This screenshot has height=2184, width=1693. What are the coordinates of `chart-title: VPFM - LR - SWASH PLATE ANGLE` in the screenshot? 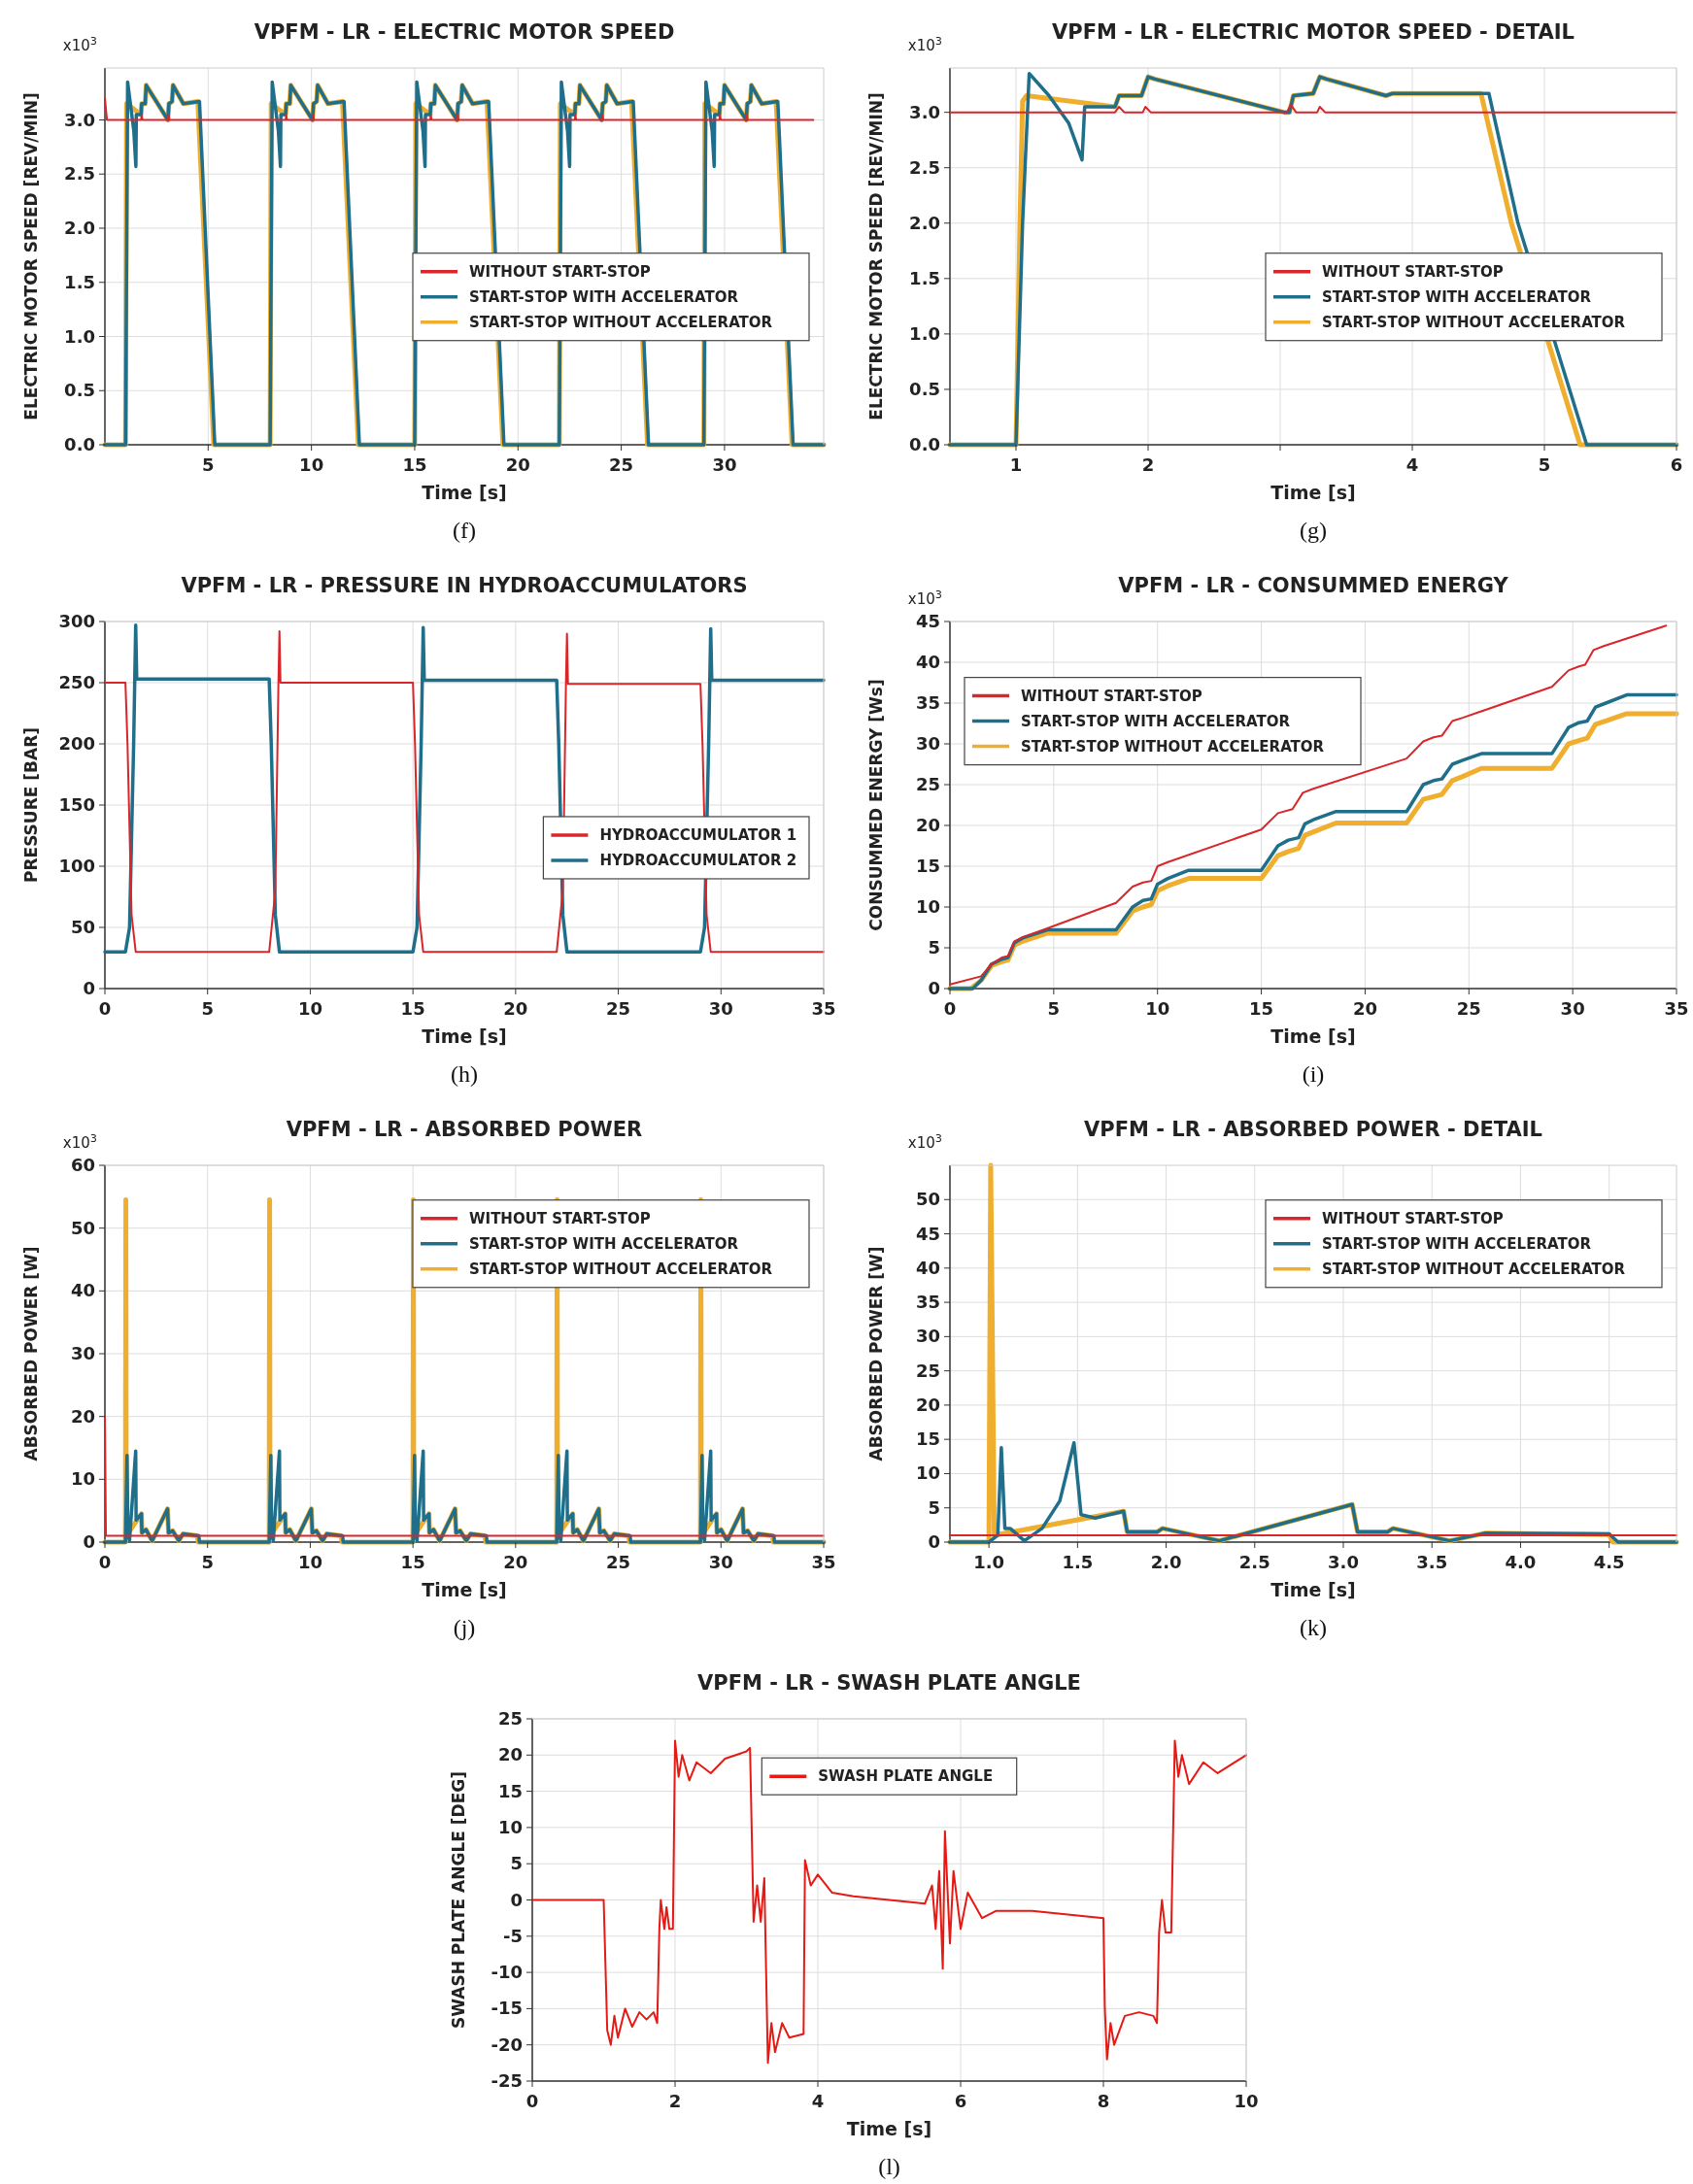 It's located at (889, 1683).